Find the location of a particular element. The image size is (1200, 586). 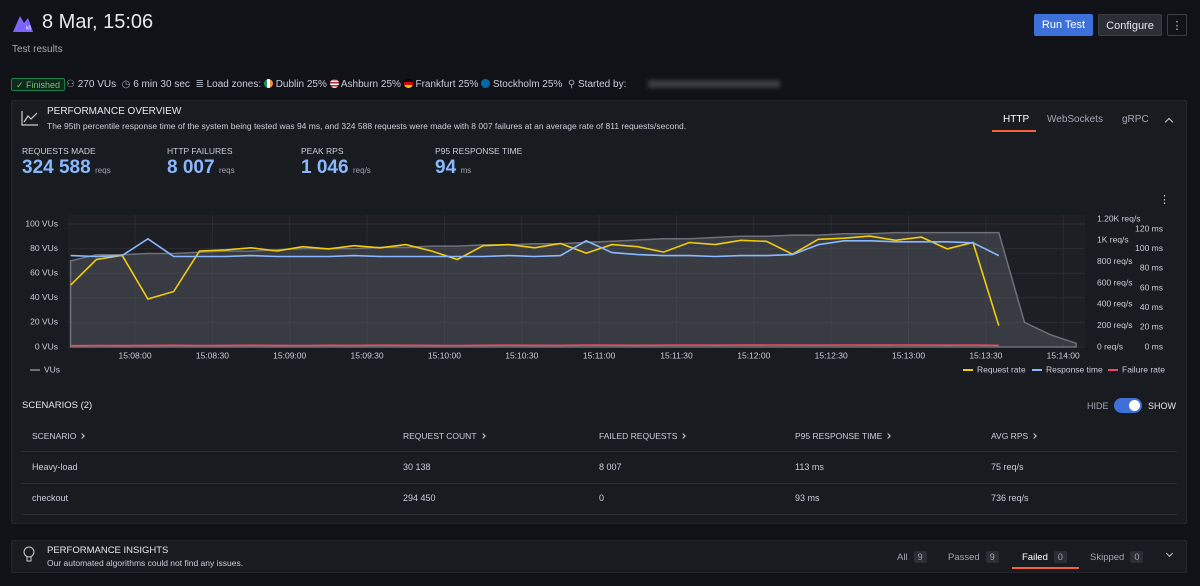

svg-text: k6 is located at coordinates (29, 28).